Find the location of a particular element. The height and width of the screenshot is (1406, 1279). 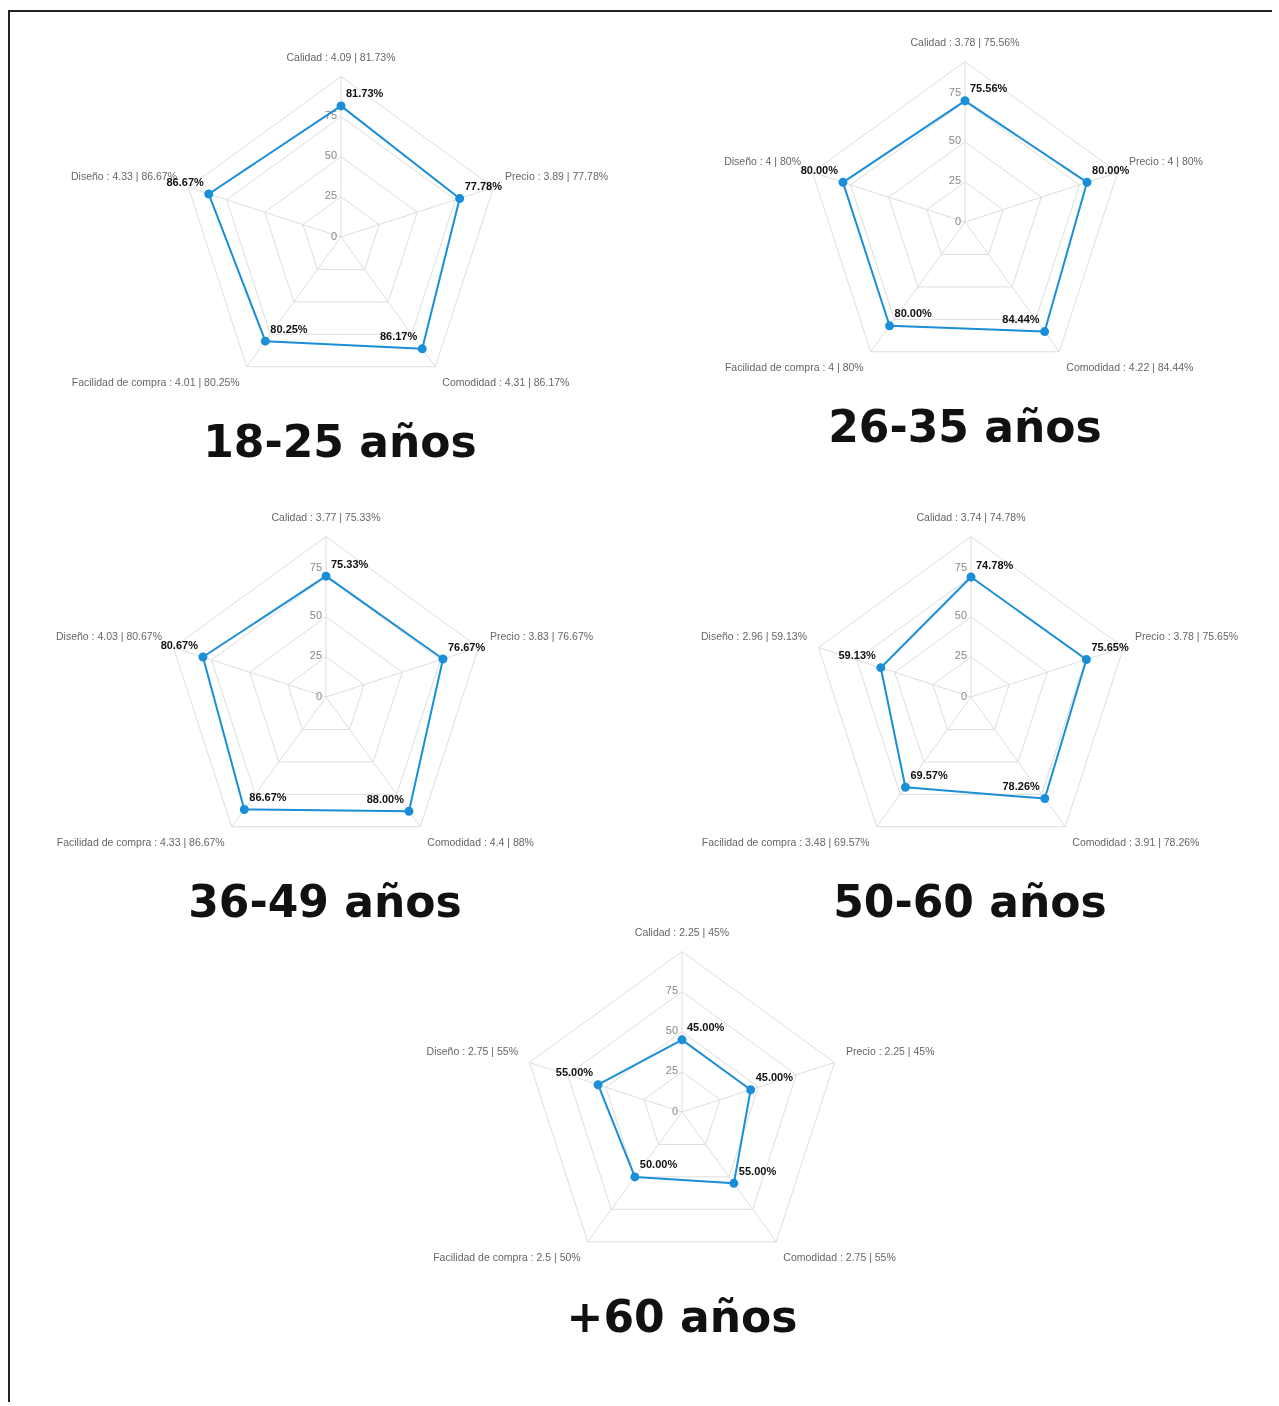

data-label: 75.33% is located at coordinates (350, 563).